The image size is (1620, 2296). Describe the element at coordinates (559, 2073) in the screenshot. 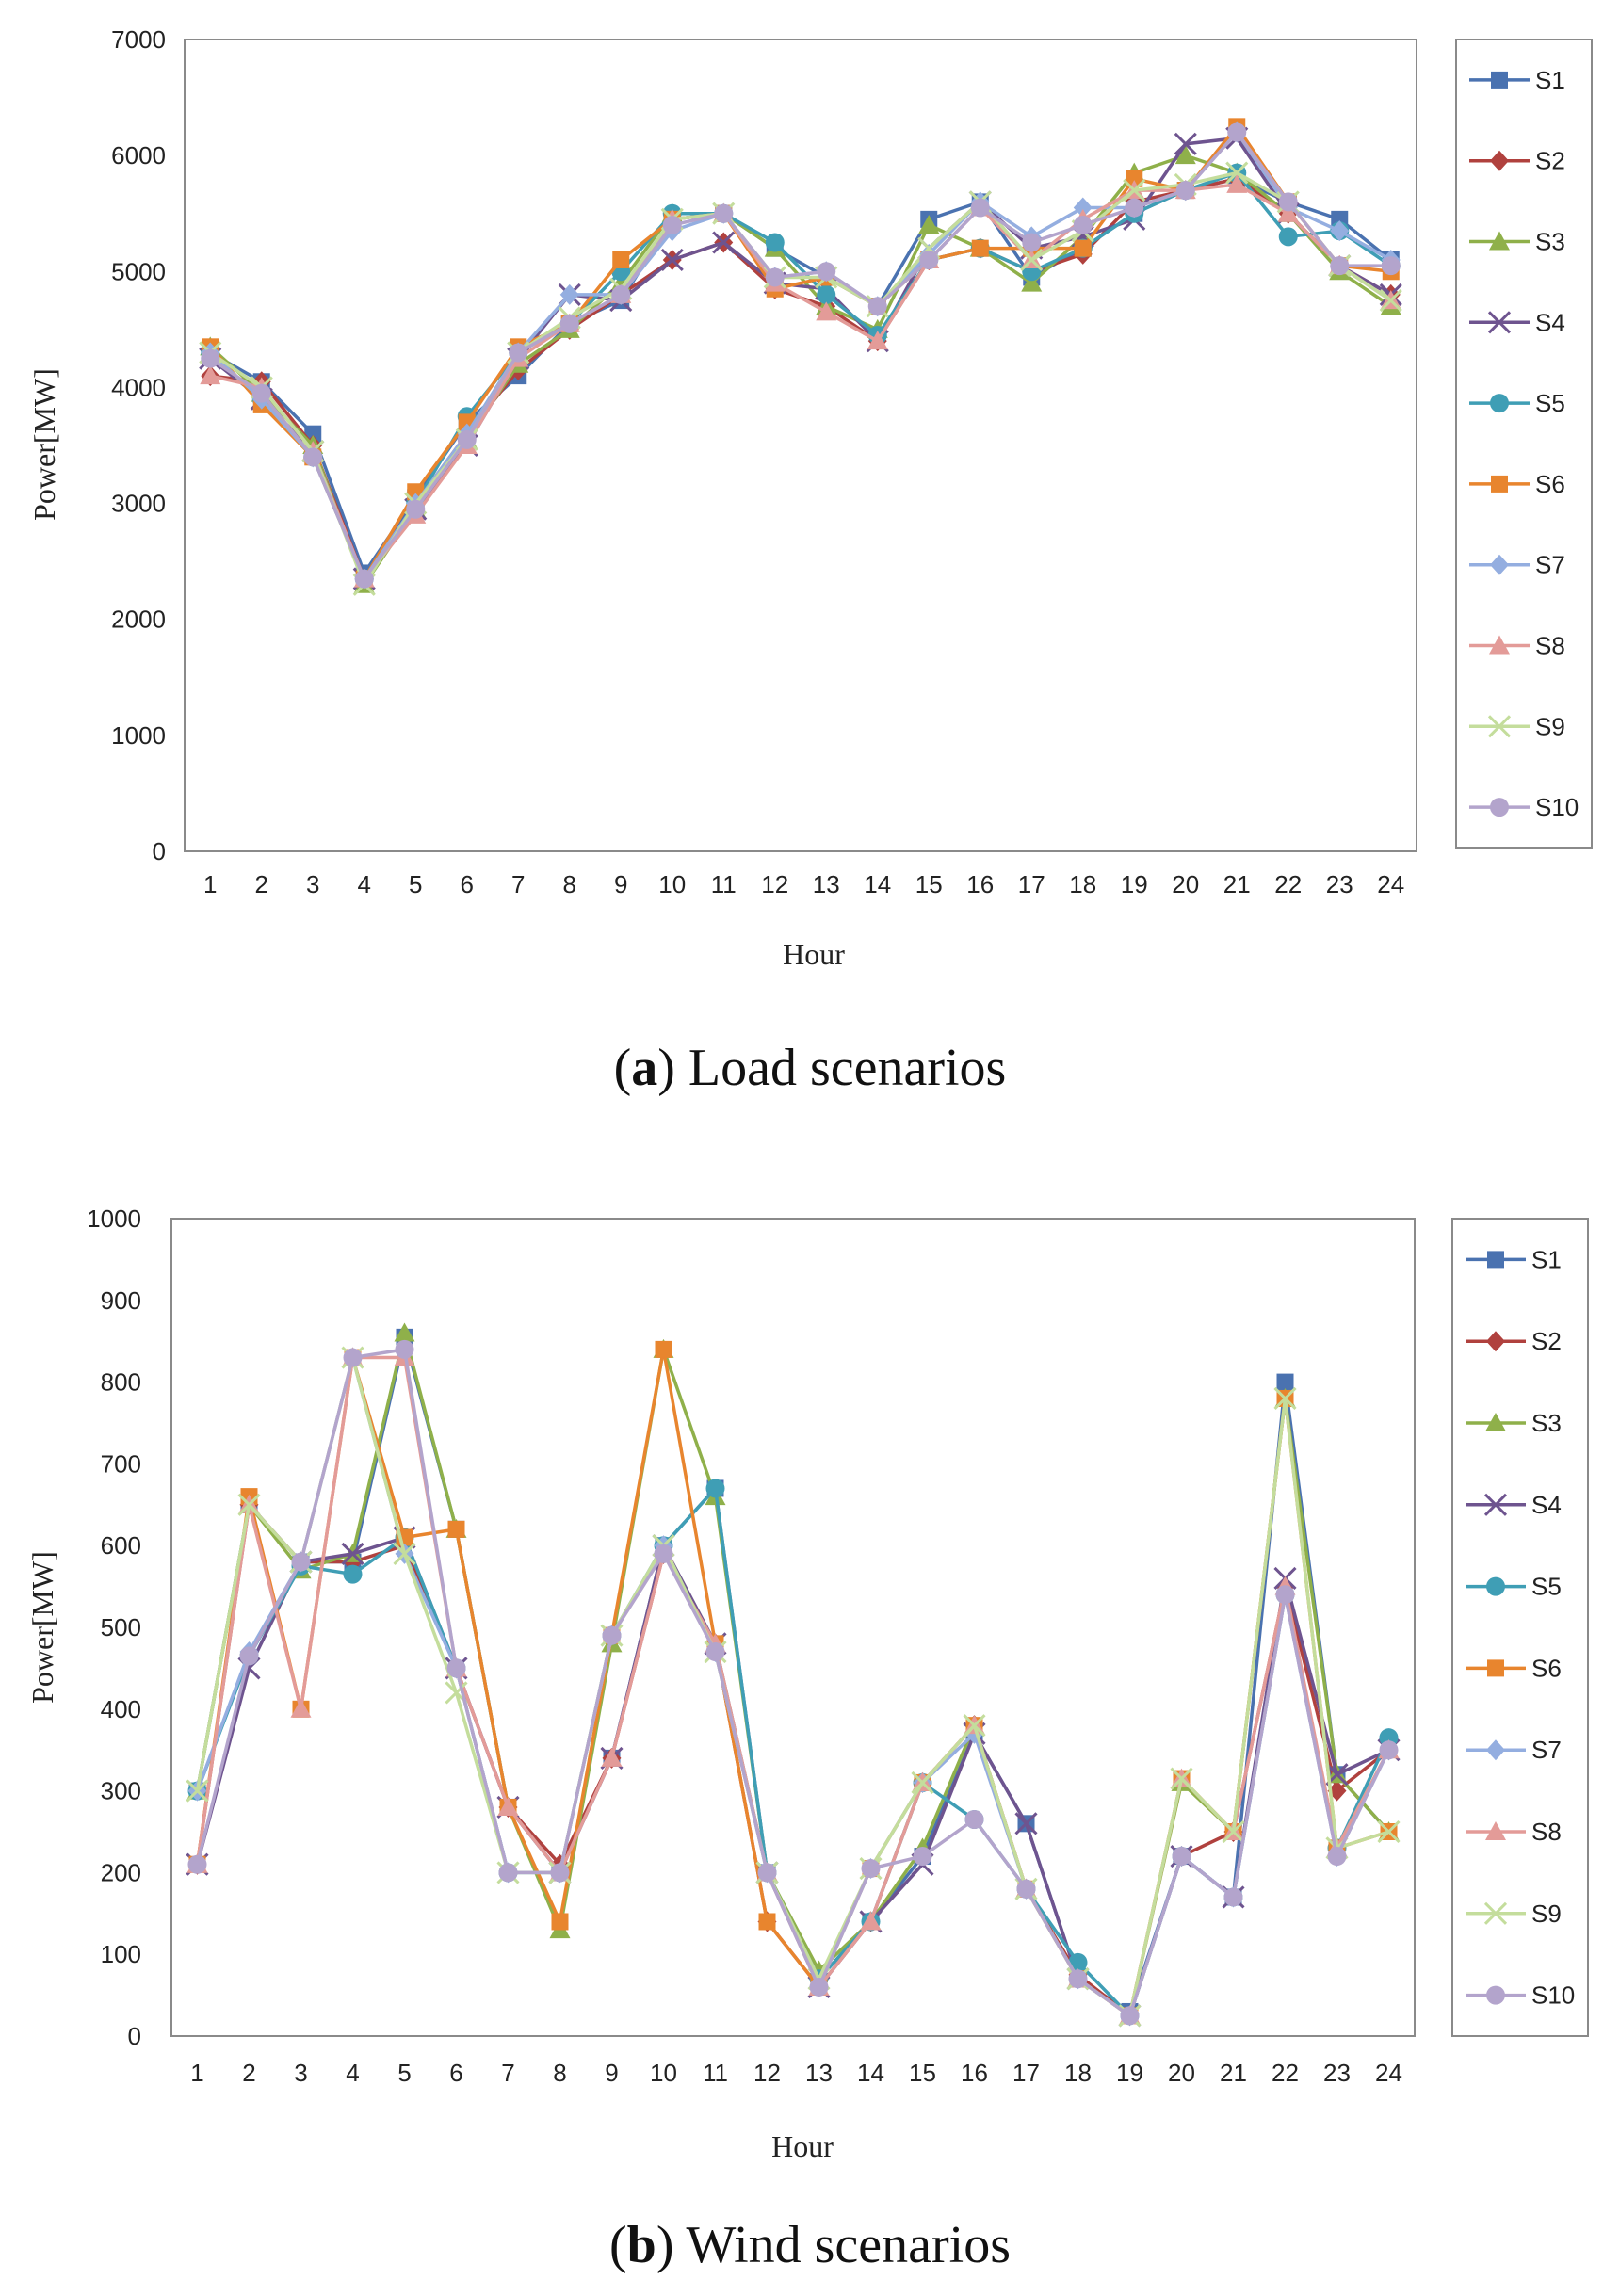

I see `wind-xtick-label: 8` at that location.